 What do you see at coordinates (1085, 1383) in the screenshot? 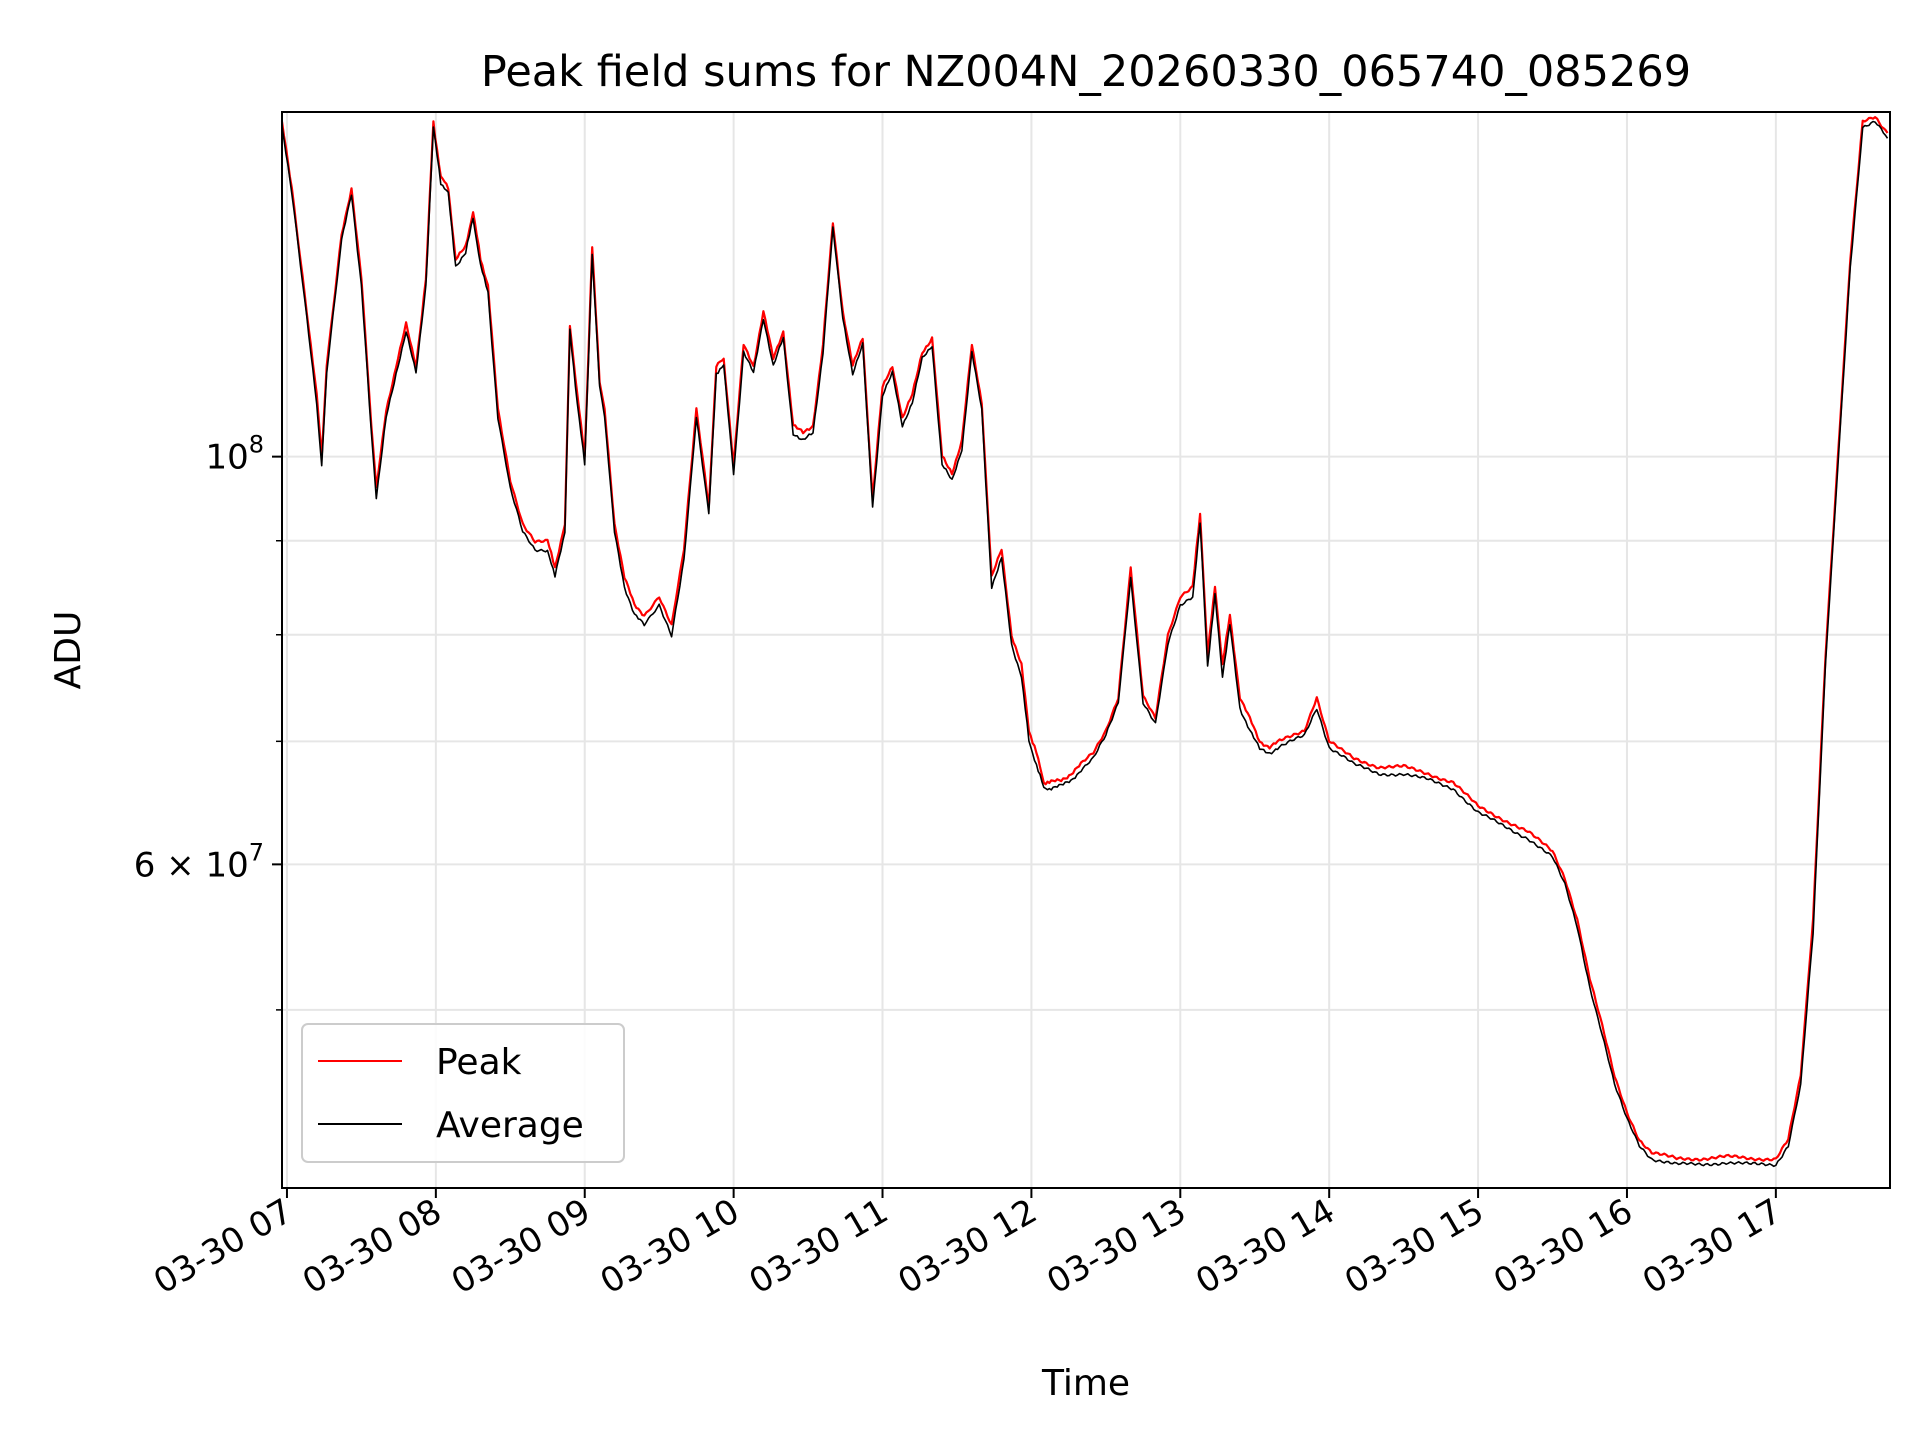
I see `x-axis-label: Time` at bounding box center [1085, 1383].